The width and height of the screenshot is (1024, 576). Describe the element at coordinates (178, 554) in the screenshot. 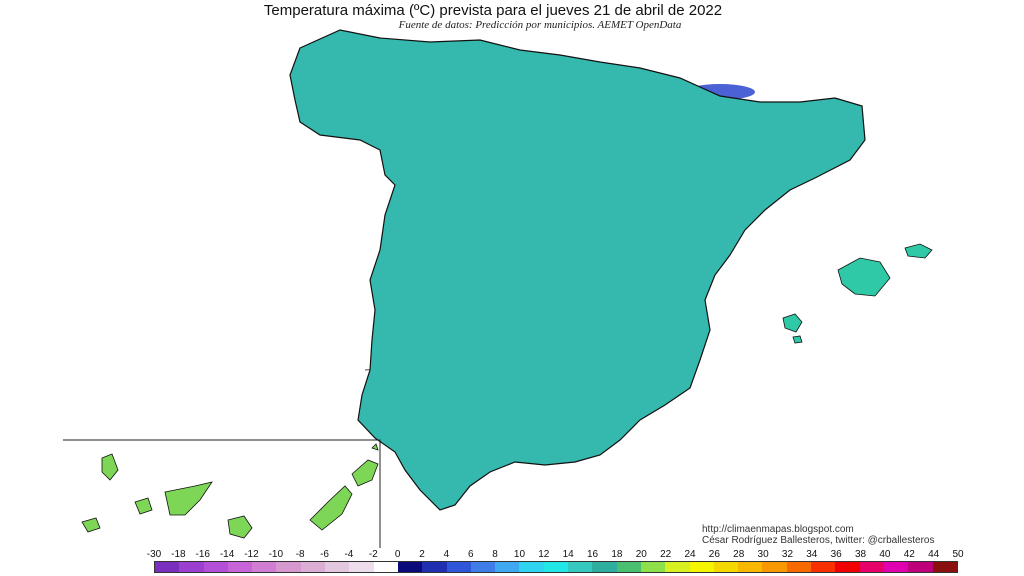

I see `legend-label: -18` at that location.